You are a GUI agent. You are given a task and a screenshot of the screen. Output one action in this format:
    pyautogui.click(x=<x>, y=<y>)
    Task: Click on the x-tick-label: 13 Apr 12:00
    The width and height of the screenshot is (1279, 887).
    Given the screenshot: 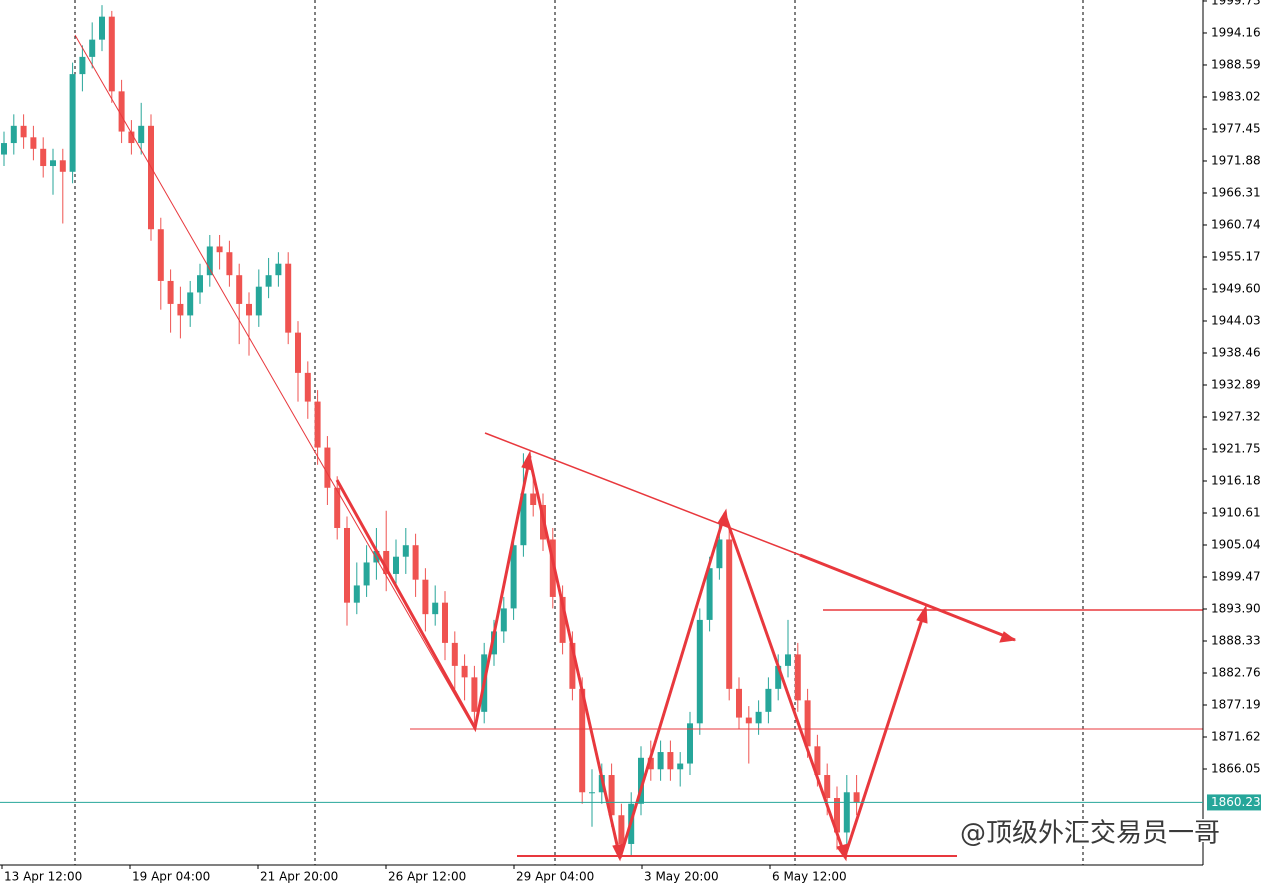 What is the action you would take?
    pyautogui.click(x=43, y=877)
    